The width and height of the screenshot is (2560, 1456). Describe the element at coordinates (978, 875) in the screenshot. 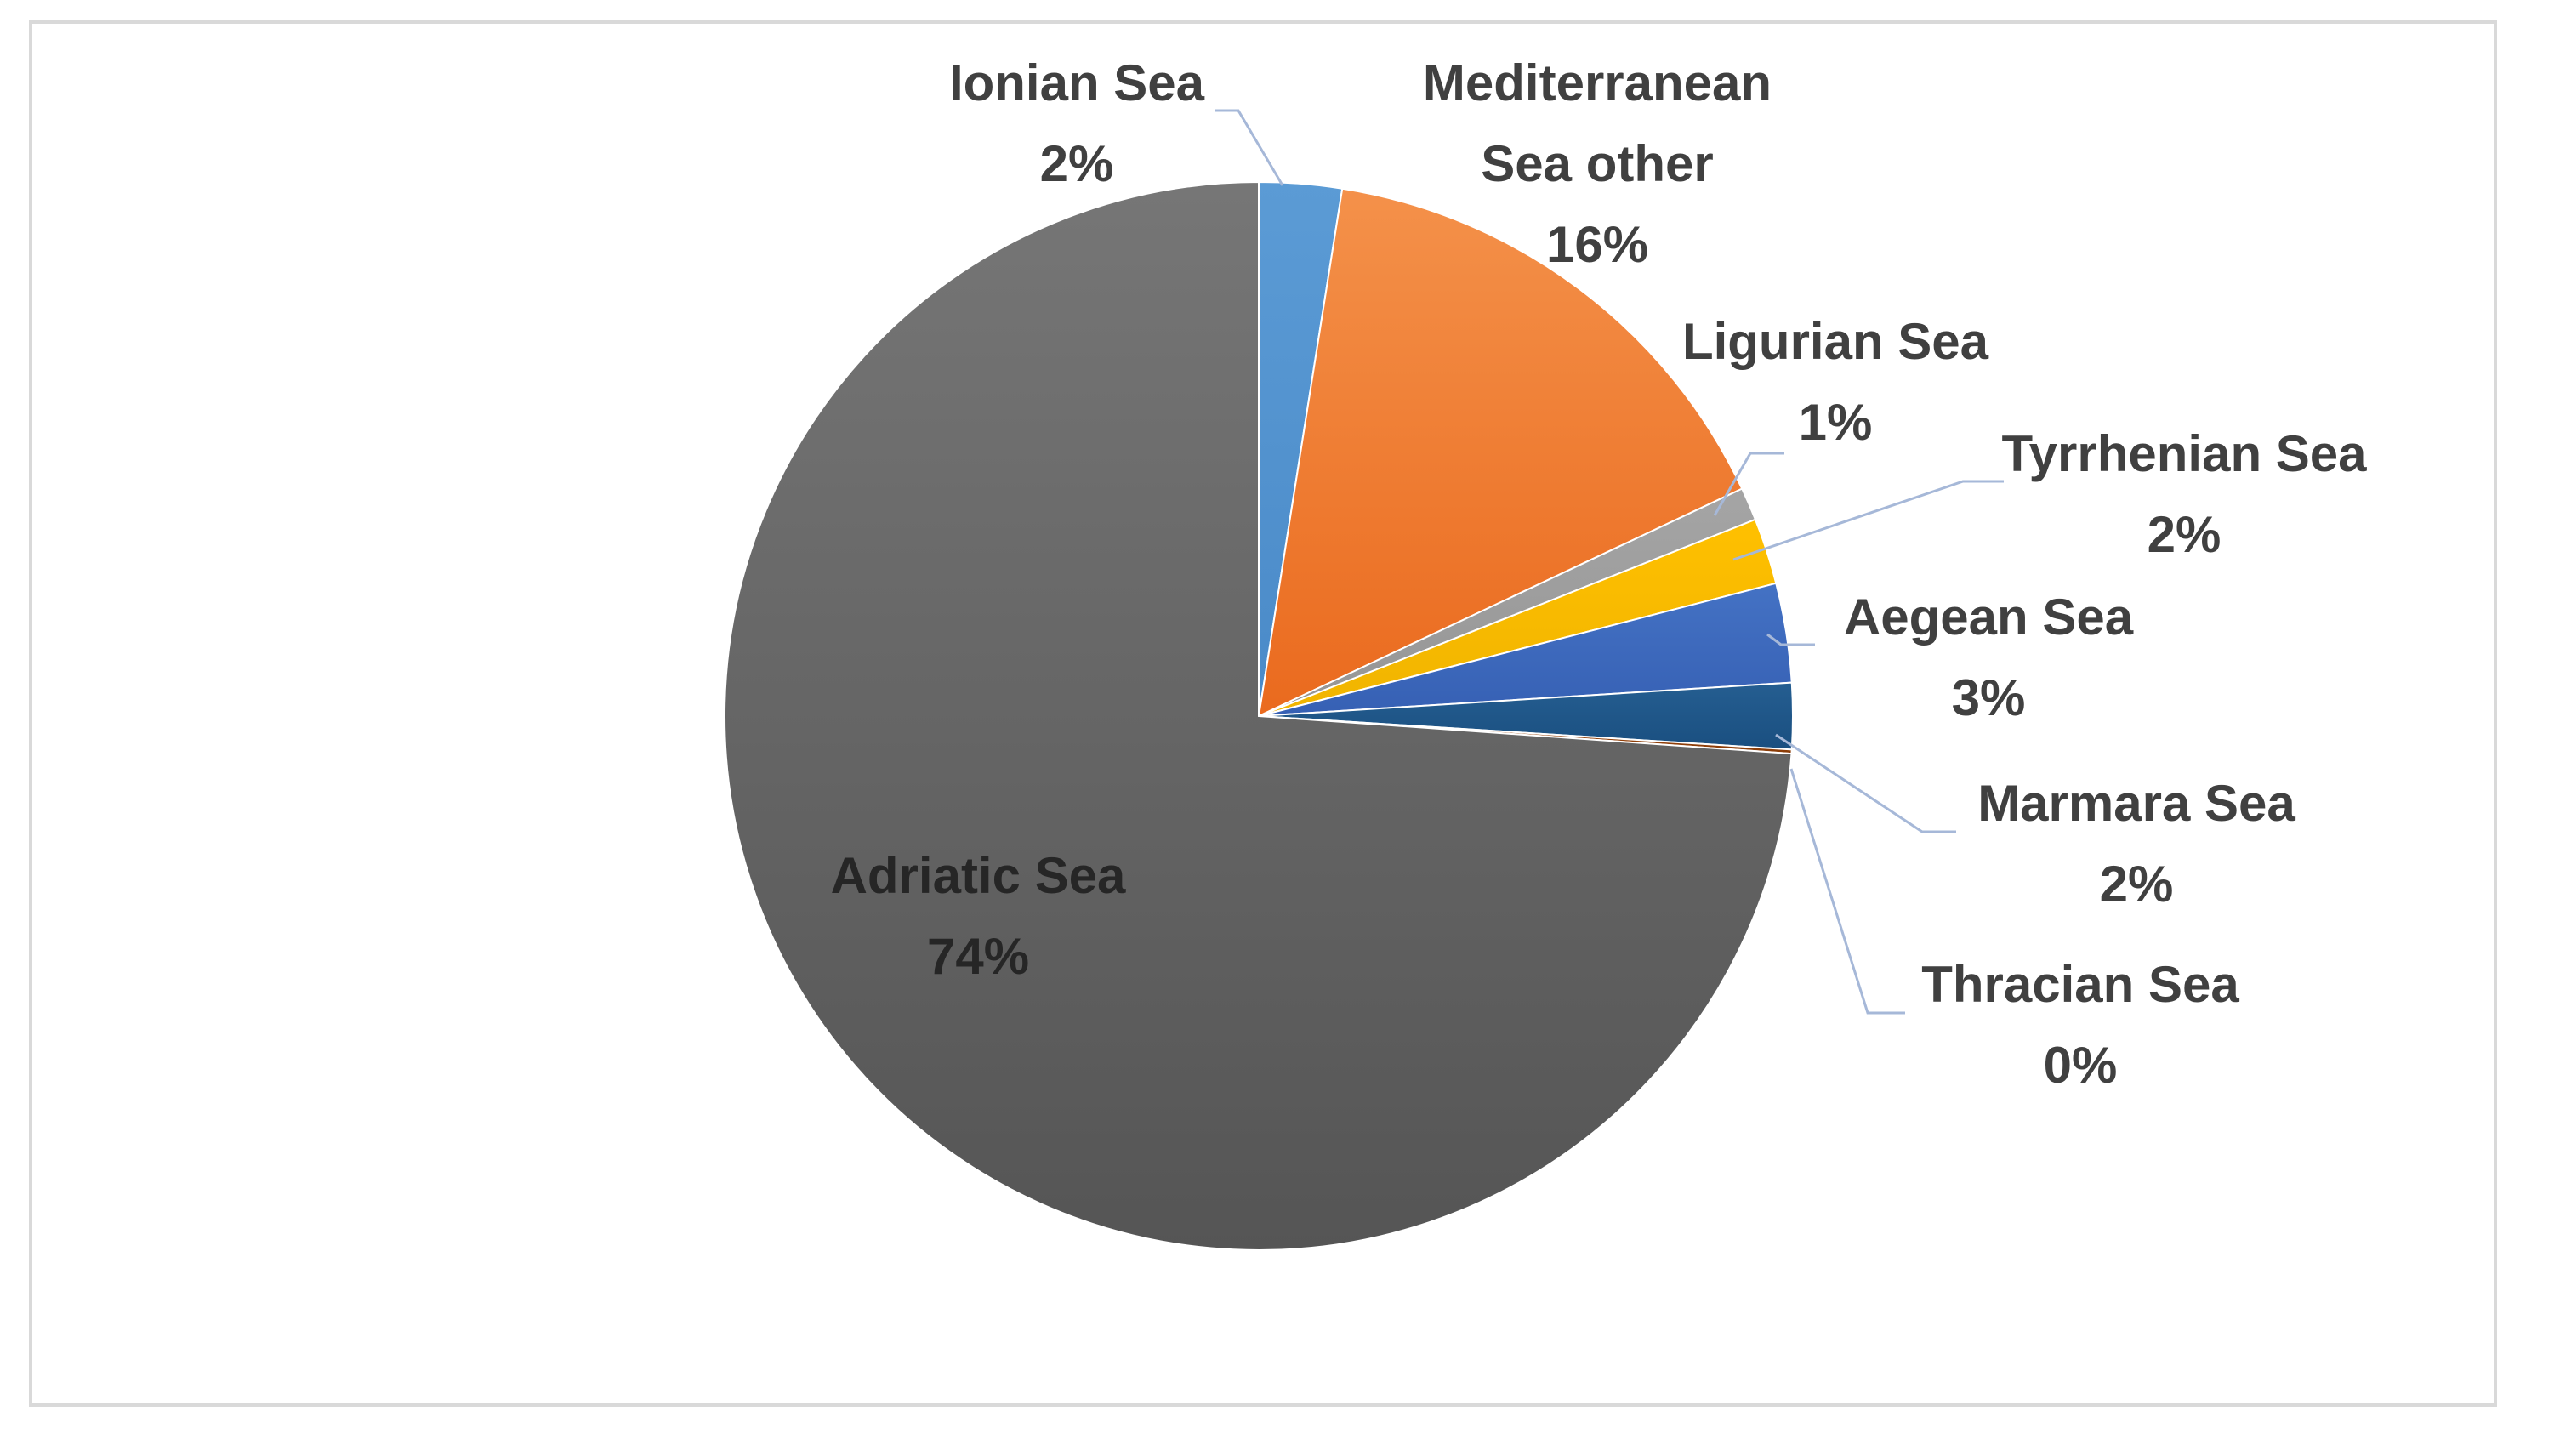

I see `slice-category-label: Adriatic Sea` at that location.